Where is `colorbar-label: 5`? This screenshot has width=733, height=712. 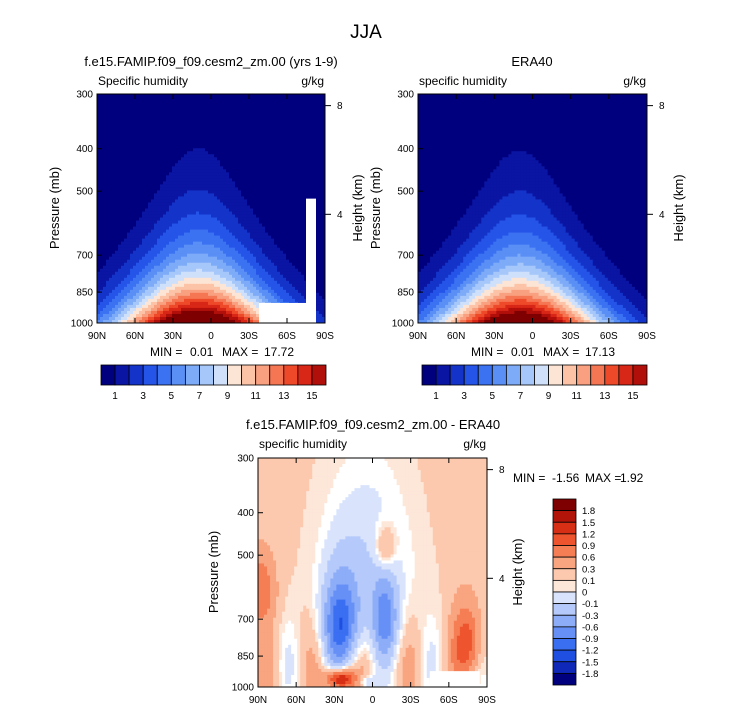
colorbar-label: 5 is located at coordinates (172, 396).